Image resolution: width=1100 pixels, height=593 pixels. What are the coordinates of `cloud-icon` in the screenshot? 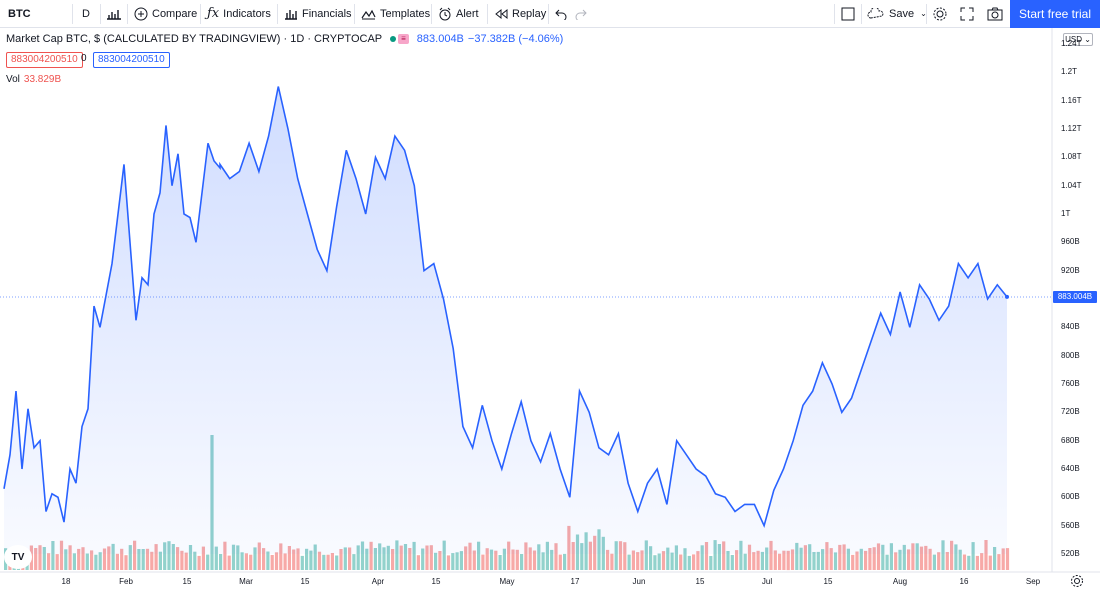 It's located at (876, 13).